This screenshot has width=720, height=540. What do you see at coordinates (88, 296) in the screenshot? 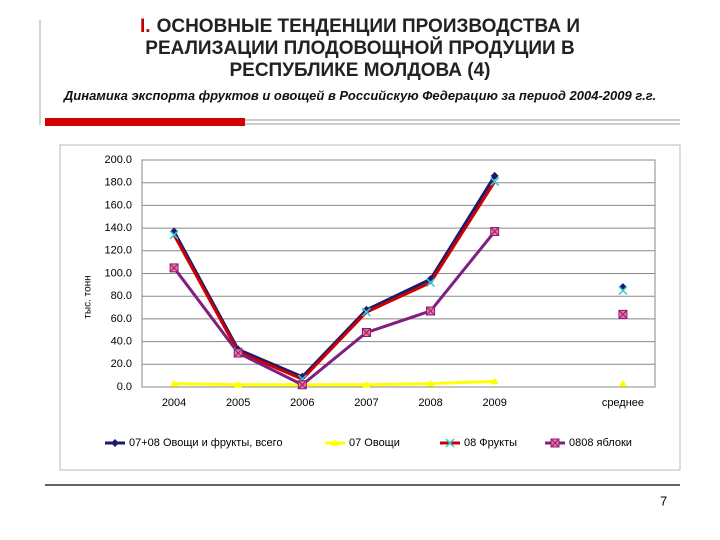
I see `y-axis-label: тыс. тонн` at bounding box center [88, 296].